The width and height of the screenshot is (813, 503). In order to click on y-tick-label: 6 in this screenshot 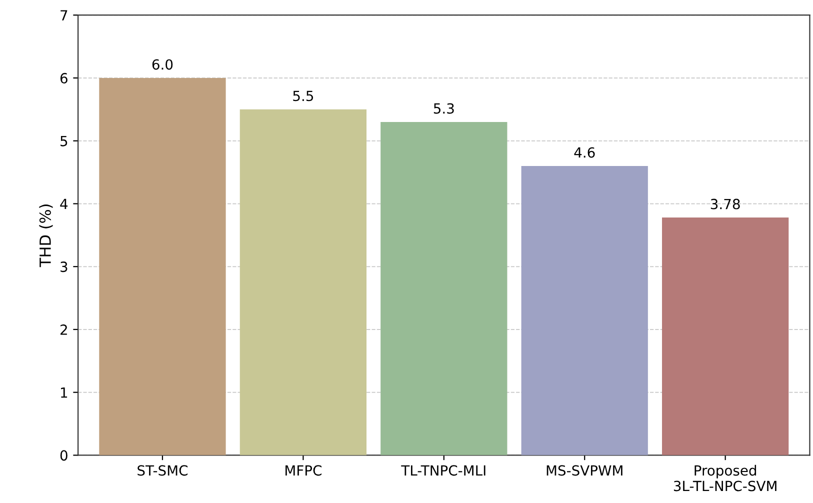, I will do `click(64, 78)`.